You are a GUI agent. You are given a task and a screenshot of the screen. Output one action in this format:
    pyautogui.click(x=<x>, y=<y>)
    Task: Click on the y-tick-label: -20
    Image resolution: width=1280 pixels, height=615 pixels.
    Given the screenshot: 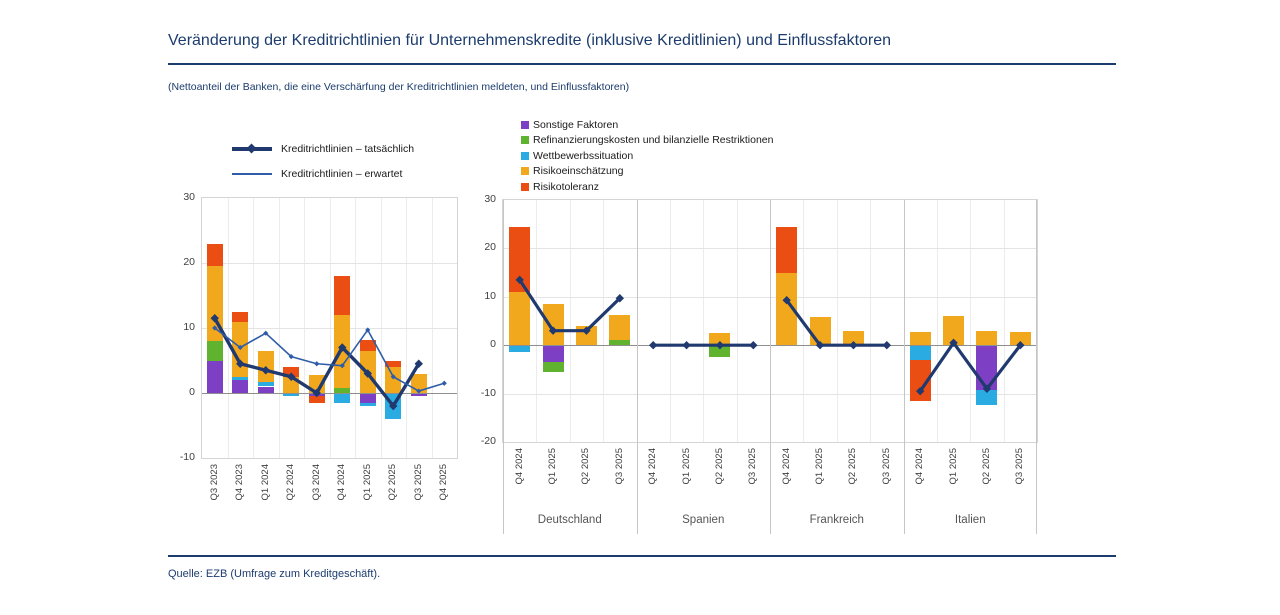 What is the action you would take?
    pyautogui.click(x=488, y=441)
    